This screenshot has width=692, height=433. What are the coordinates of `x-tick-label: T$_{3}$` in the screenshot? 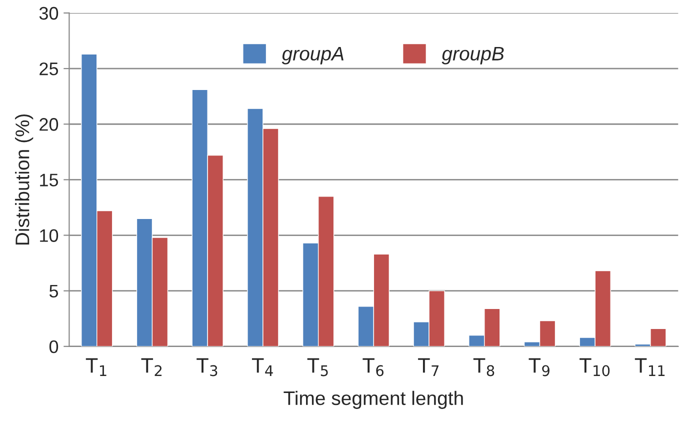 It's located at (207, 367).